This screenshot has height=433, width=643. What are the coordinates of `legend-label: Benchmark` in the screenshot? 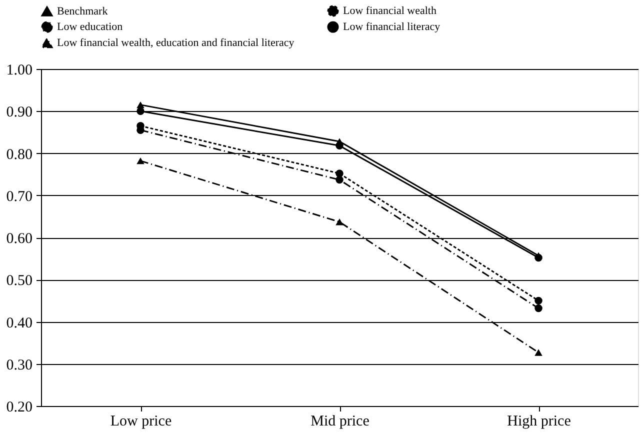 It's located at (82, 11).